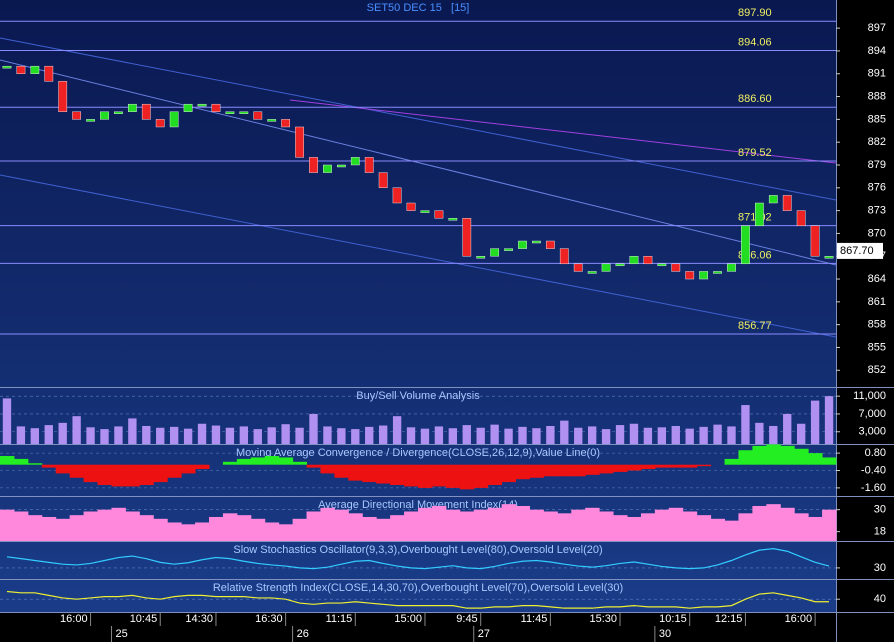 Image resolution: width=894 pixels, height=642 pixels. Describe the element at coordinates (303, 634) in the screenshot. I see `date-label: 26` at that location.